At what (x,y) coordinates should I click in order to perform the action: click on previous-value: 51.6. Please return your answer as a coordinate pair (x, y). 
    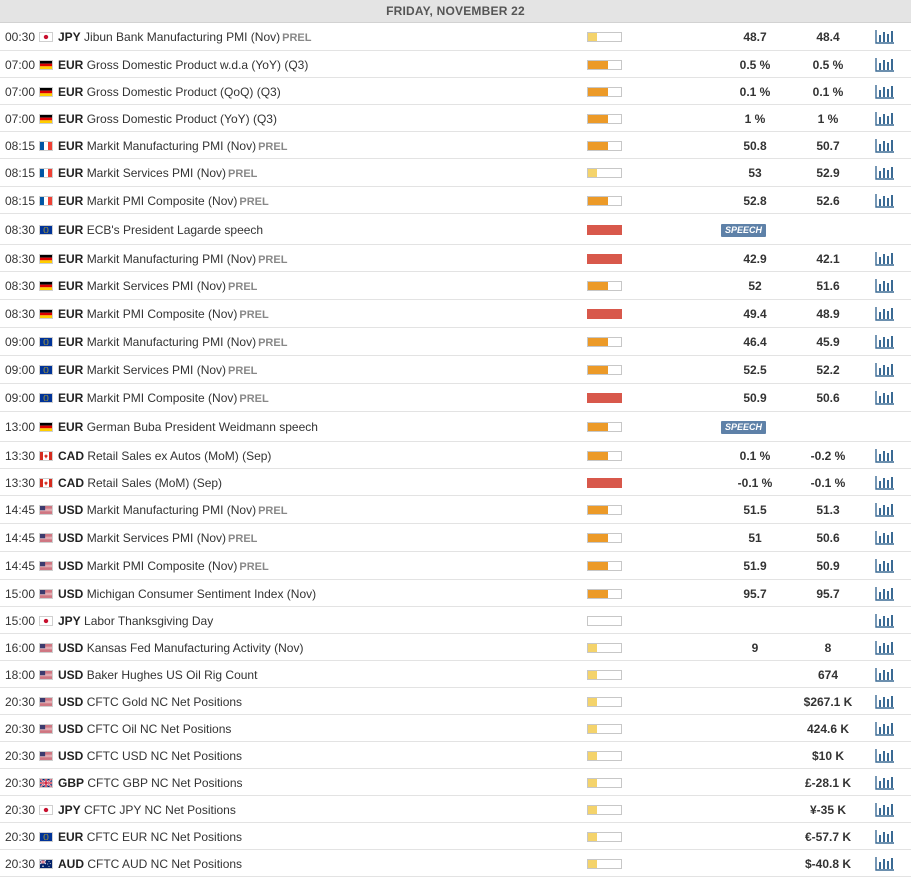
    Looking at the image, I should click on (828, 286).